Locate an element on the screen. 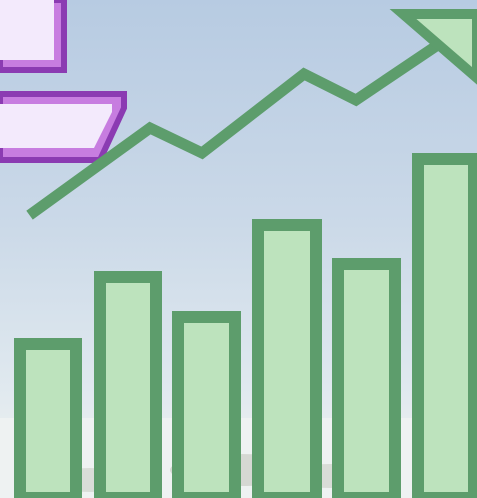 The width and height of the screenshot is (477, 498). purple-frame-icon is located at coordinates (63, 81).